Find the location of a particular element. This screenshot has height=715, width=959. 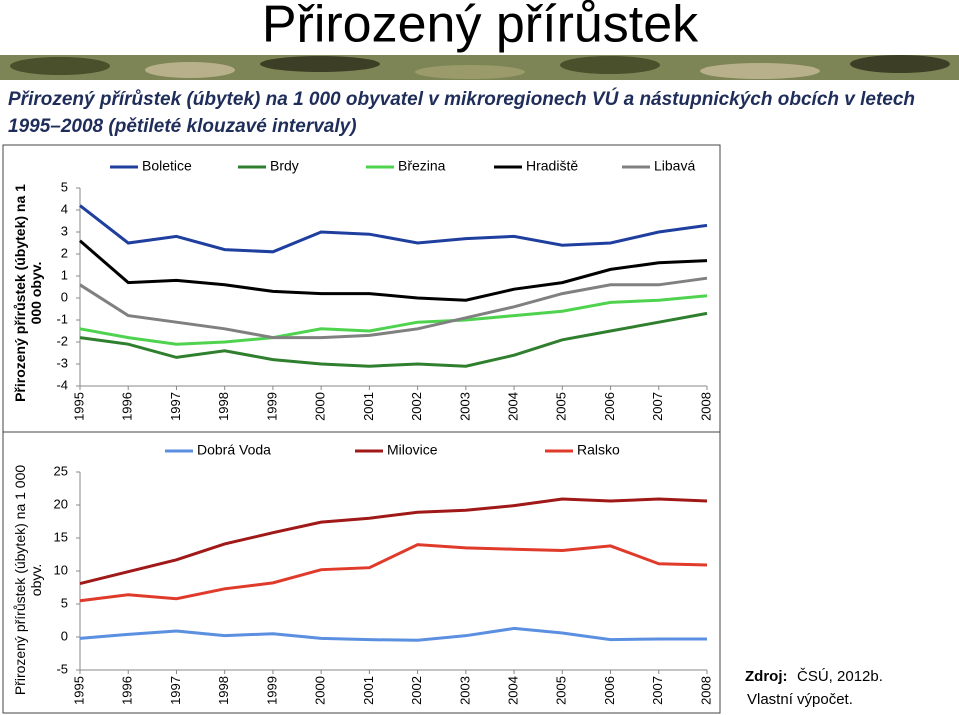

y-tick-label: -2 is located at coordinates (62, 340).